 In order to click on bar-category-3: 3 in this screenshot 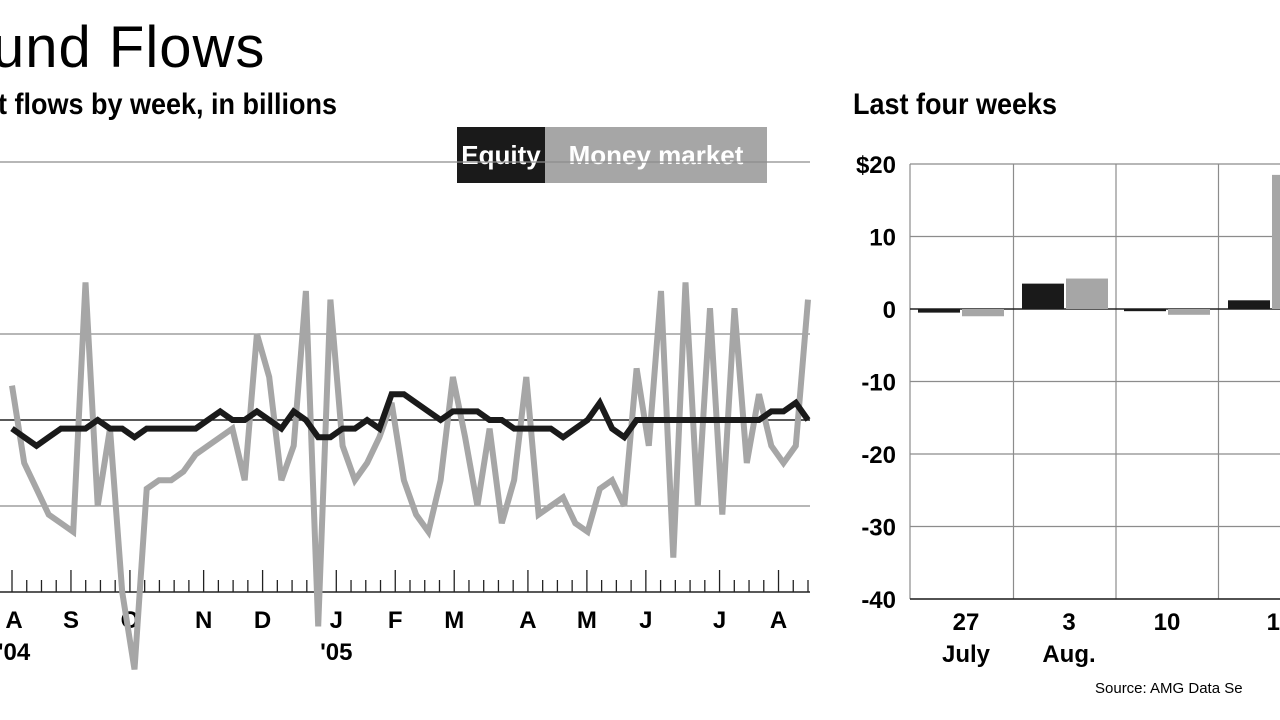, I will do `click(1068, 622)`.